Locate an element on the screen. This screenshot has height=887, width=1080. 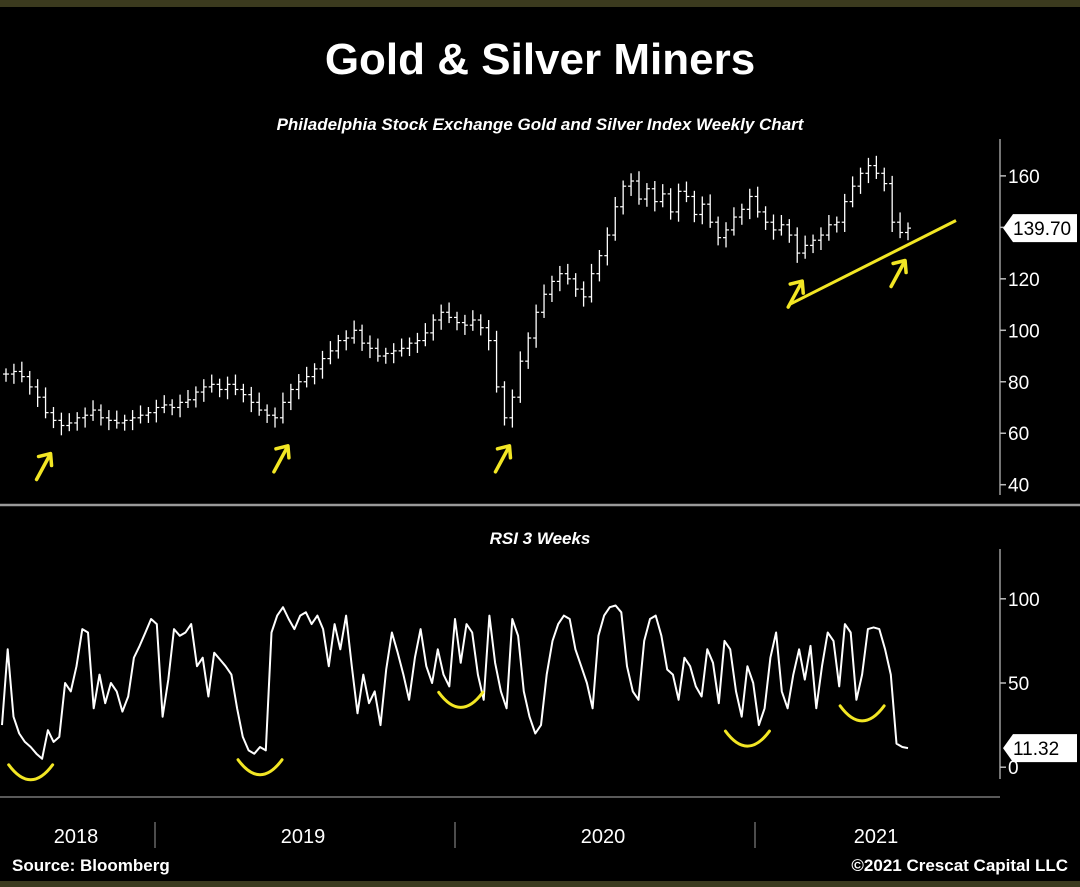
top-frame is located at coordinates (540, 3).